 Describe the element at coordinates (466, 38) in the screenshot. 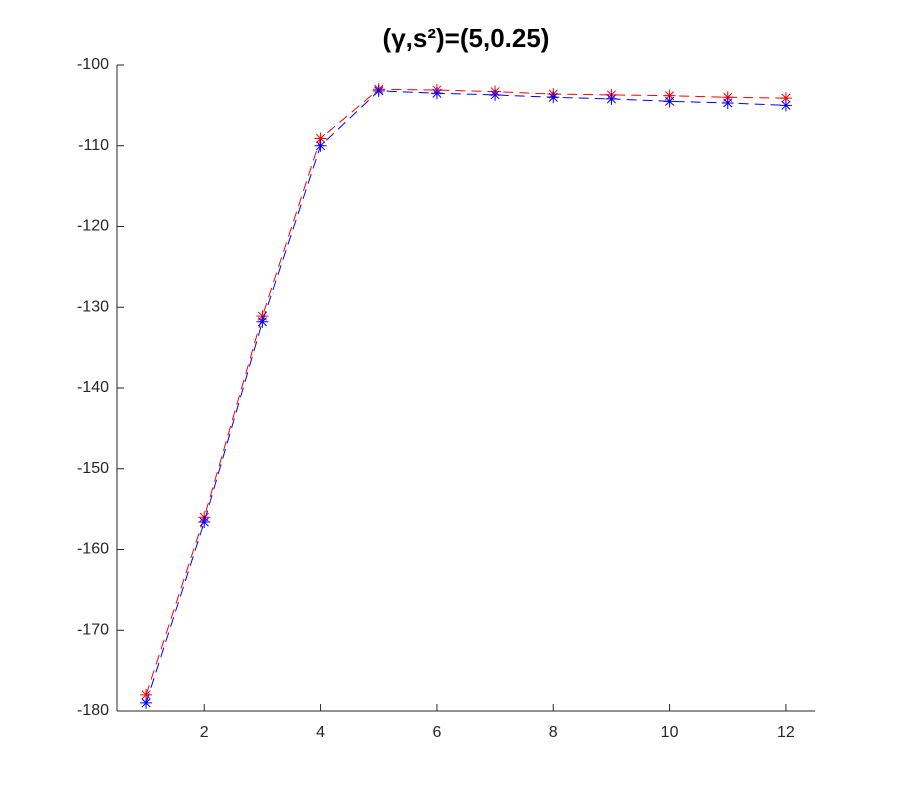

I see `chart-title: (γ,s²)=(5,0.25)` at that location.